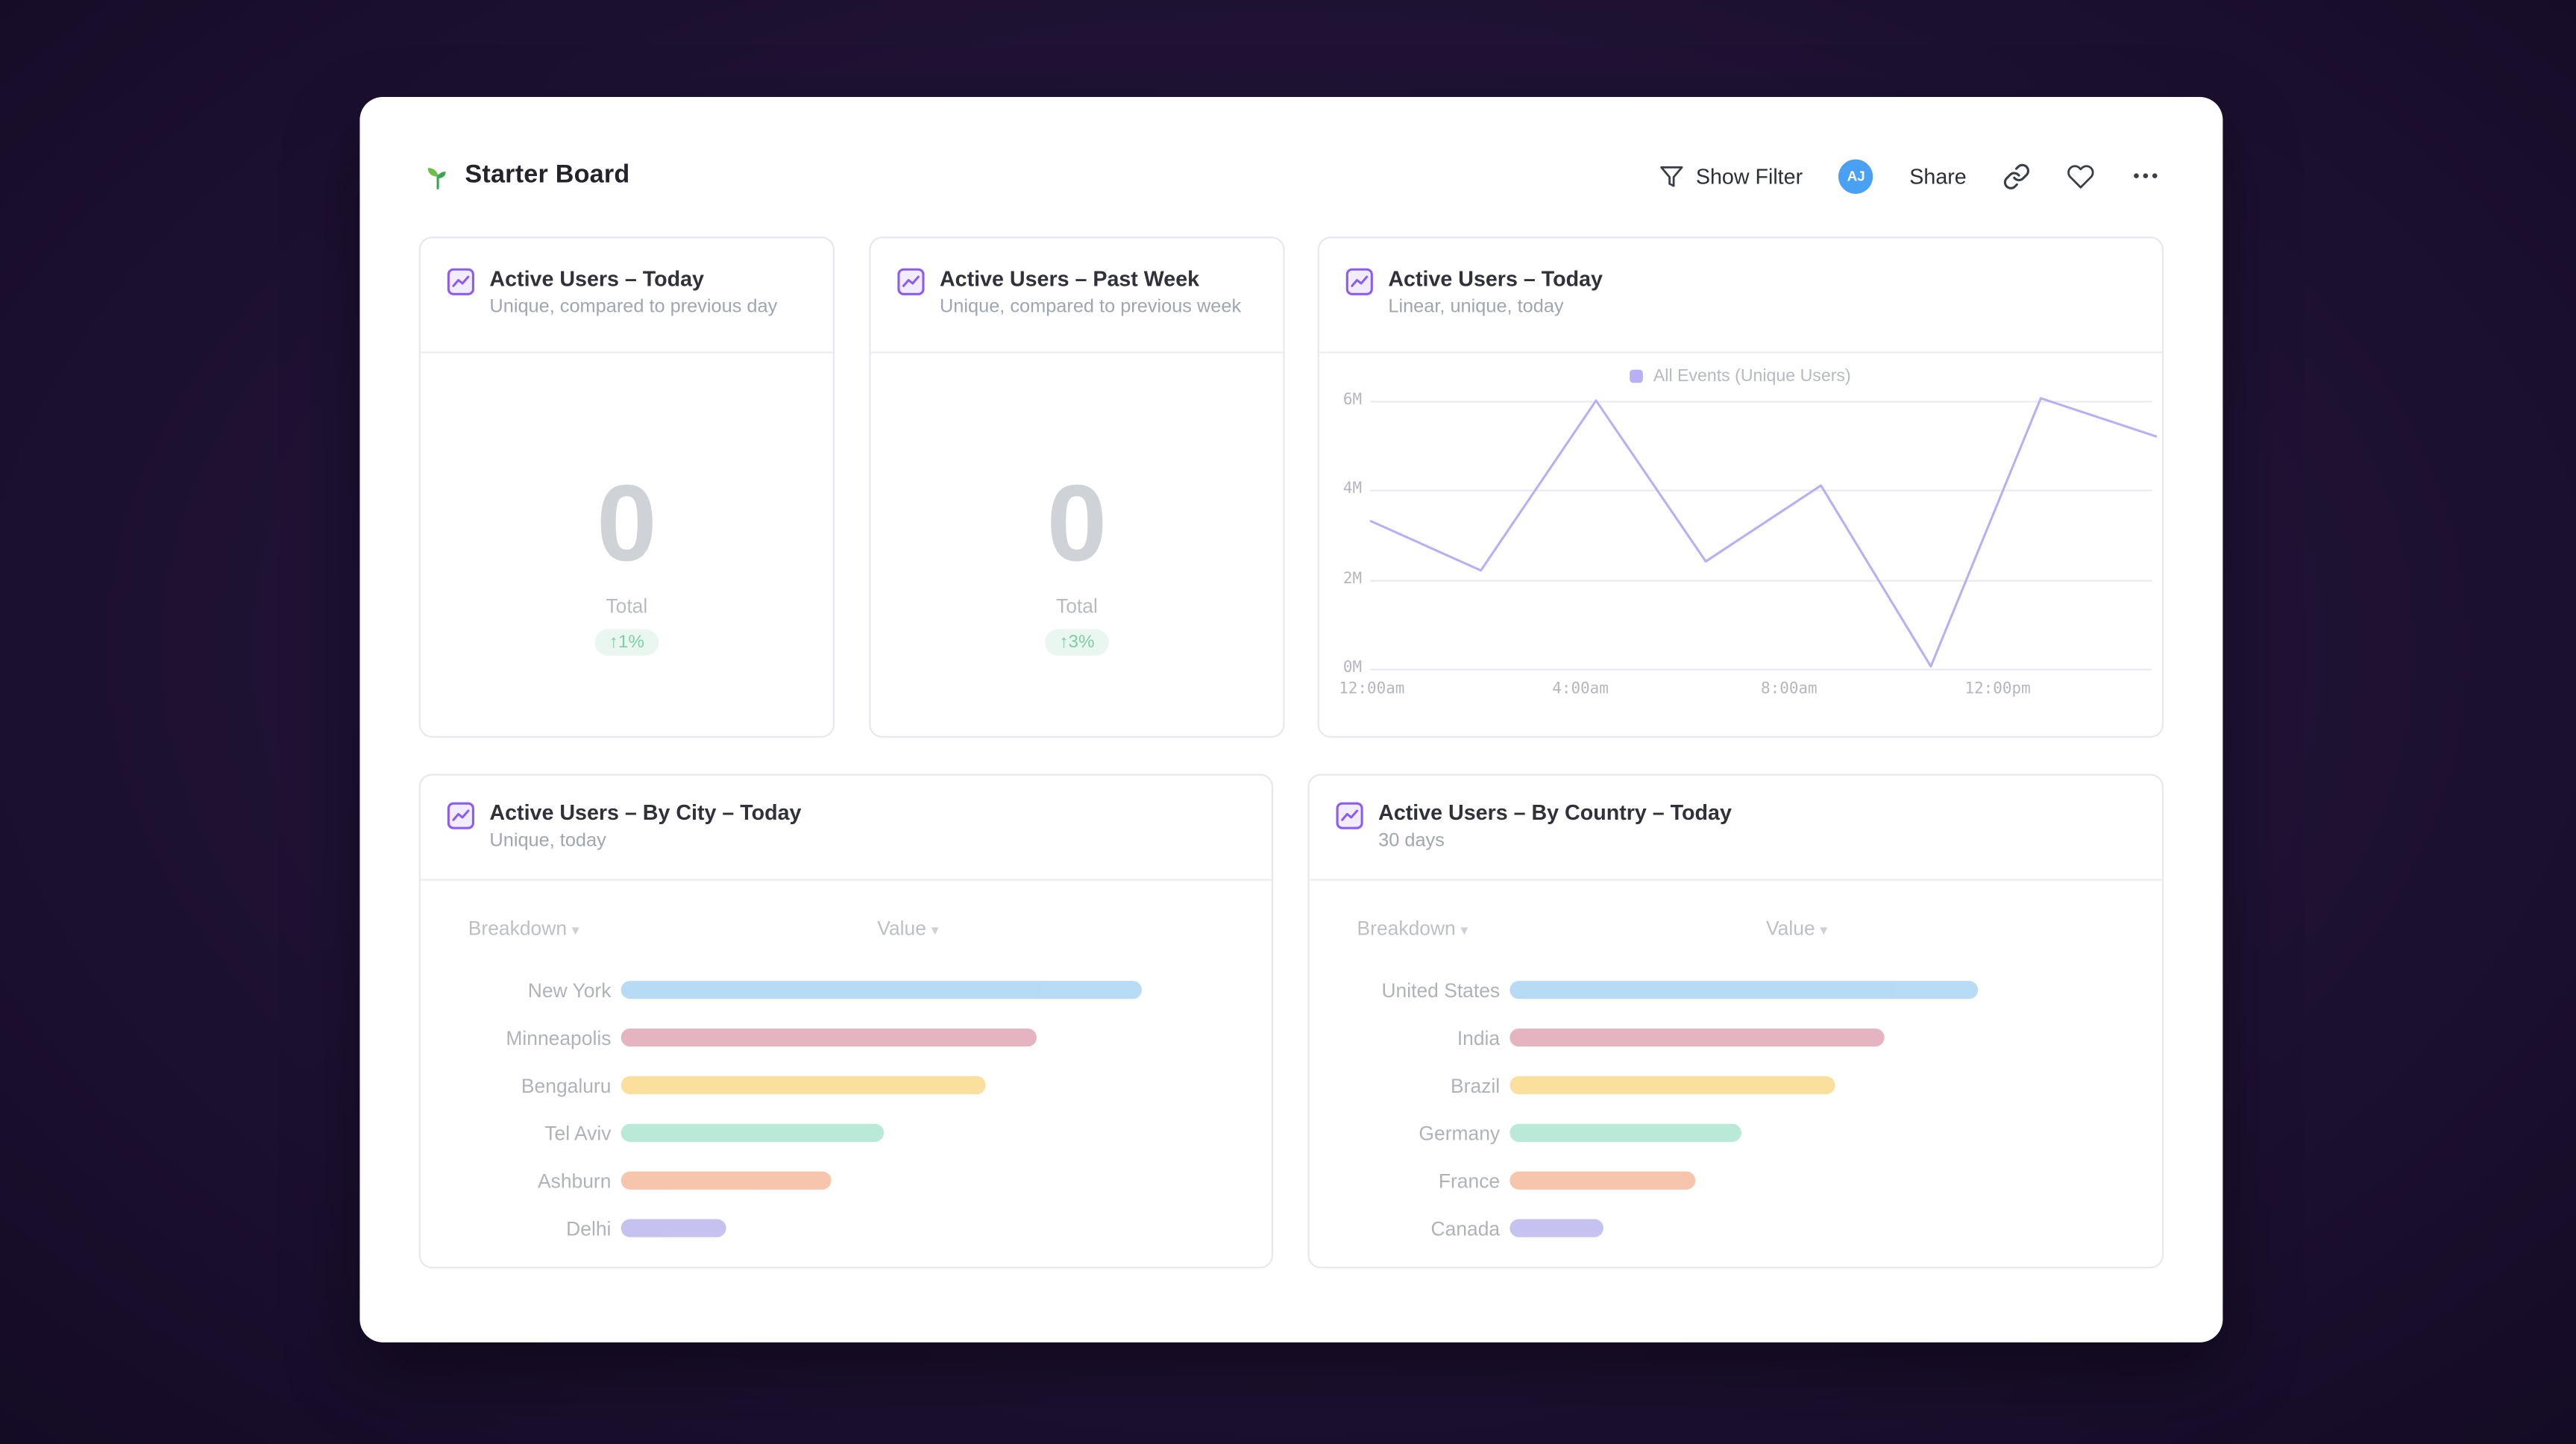 The height and width of the screenshot is (1444, 2576). What do you see at coordinates (1998, 689) in the screenshot?
I see `x-tick-label: 12:00pm` at bounding box center [1998, 689].